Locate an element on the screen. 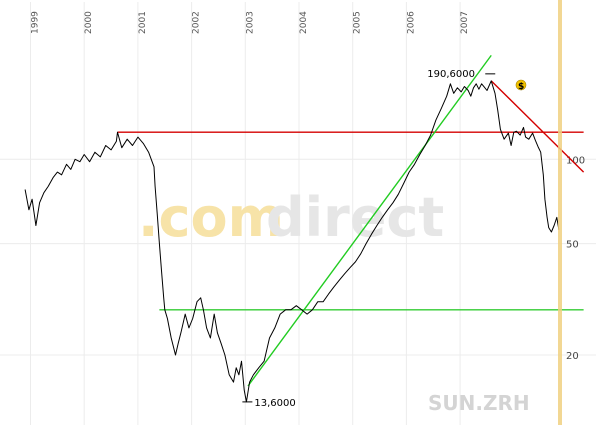 This screenshot has height=425, width=596. y-axis: 20 50 100 is located at coordinates (575, 258).